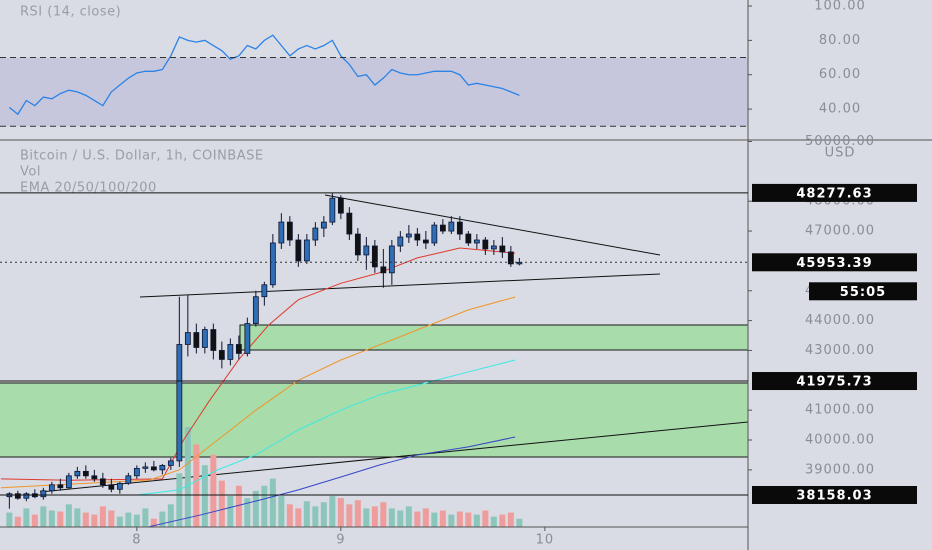  What do you see at coordinates (332, 481) in the screenshot?
I see `ema-line` at bounding box center [332, 481].